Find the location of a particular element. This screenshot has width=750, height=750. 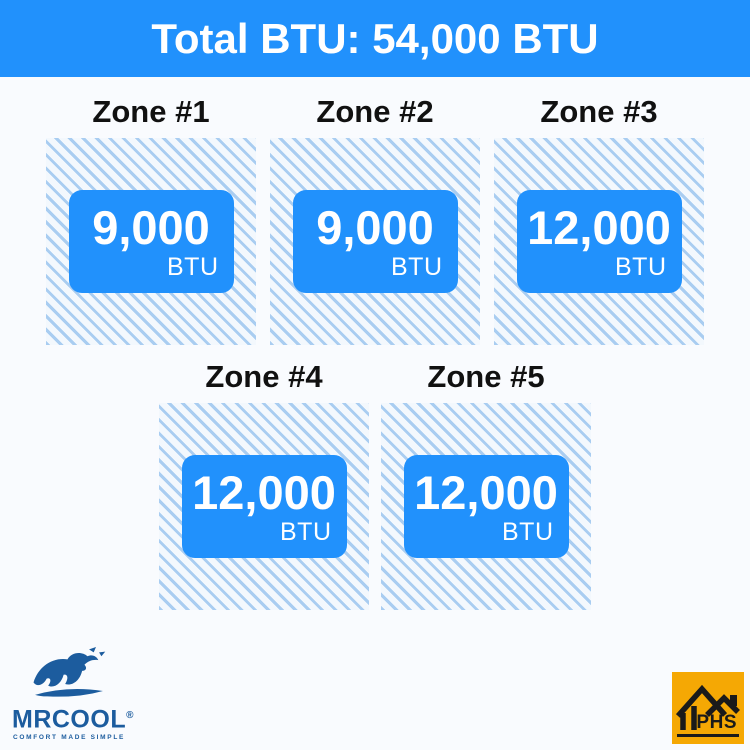

phs-logo: PHS is located at coordinates (708, 708).